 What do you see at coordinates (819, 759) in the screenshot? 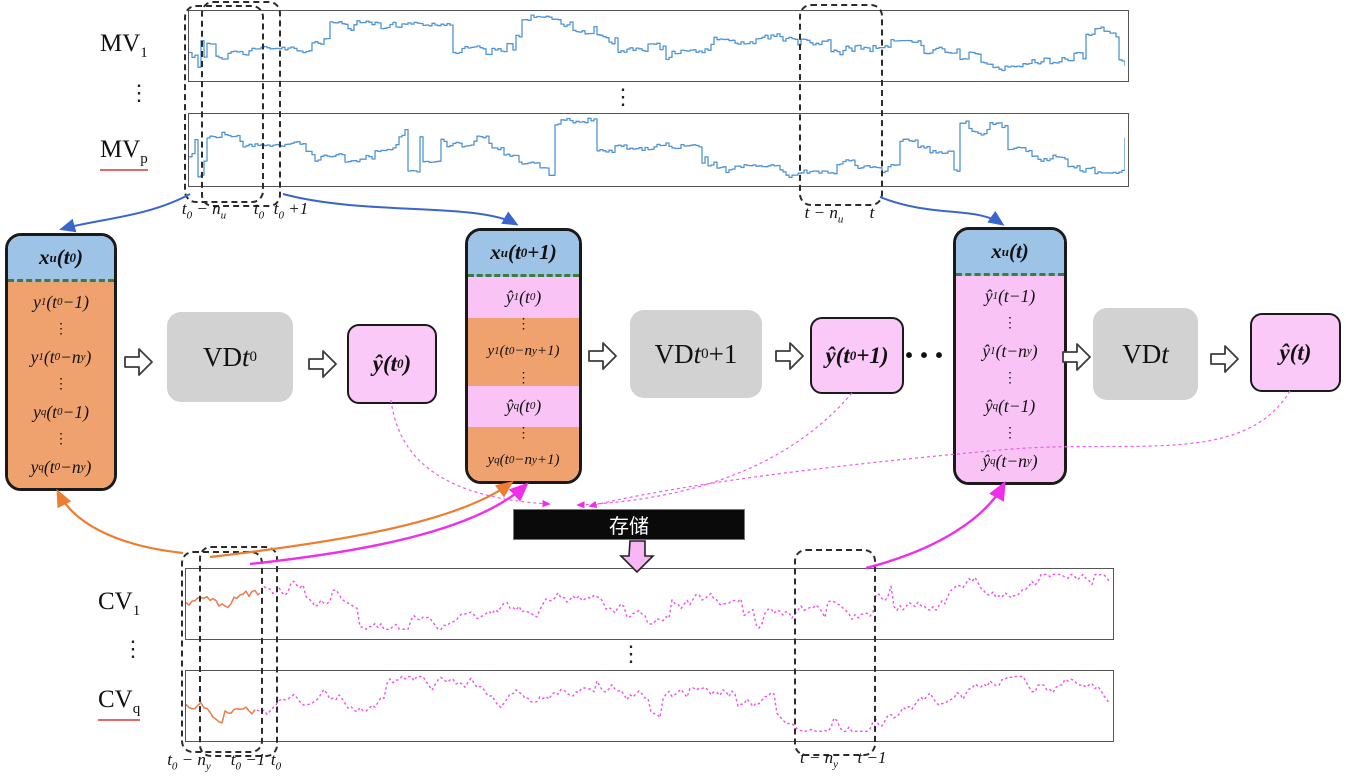
I see `axis-label-t-minus-ny: t − ny` at bounding box center [819, 759].